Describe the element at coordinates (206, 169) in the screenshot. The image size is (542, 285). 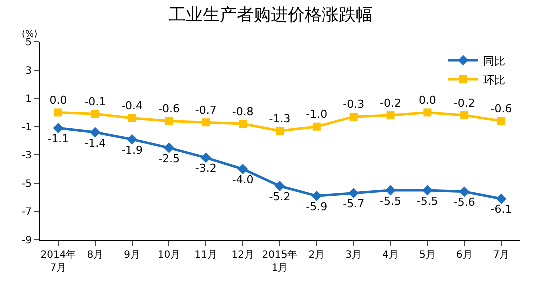
I see `data-label: -3.2` at that location.